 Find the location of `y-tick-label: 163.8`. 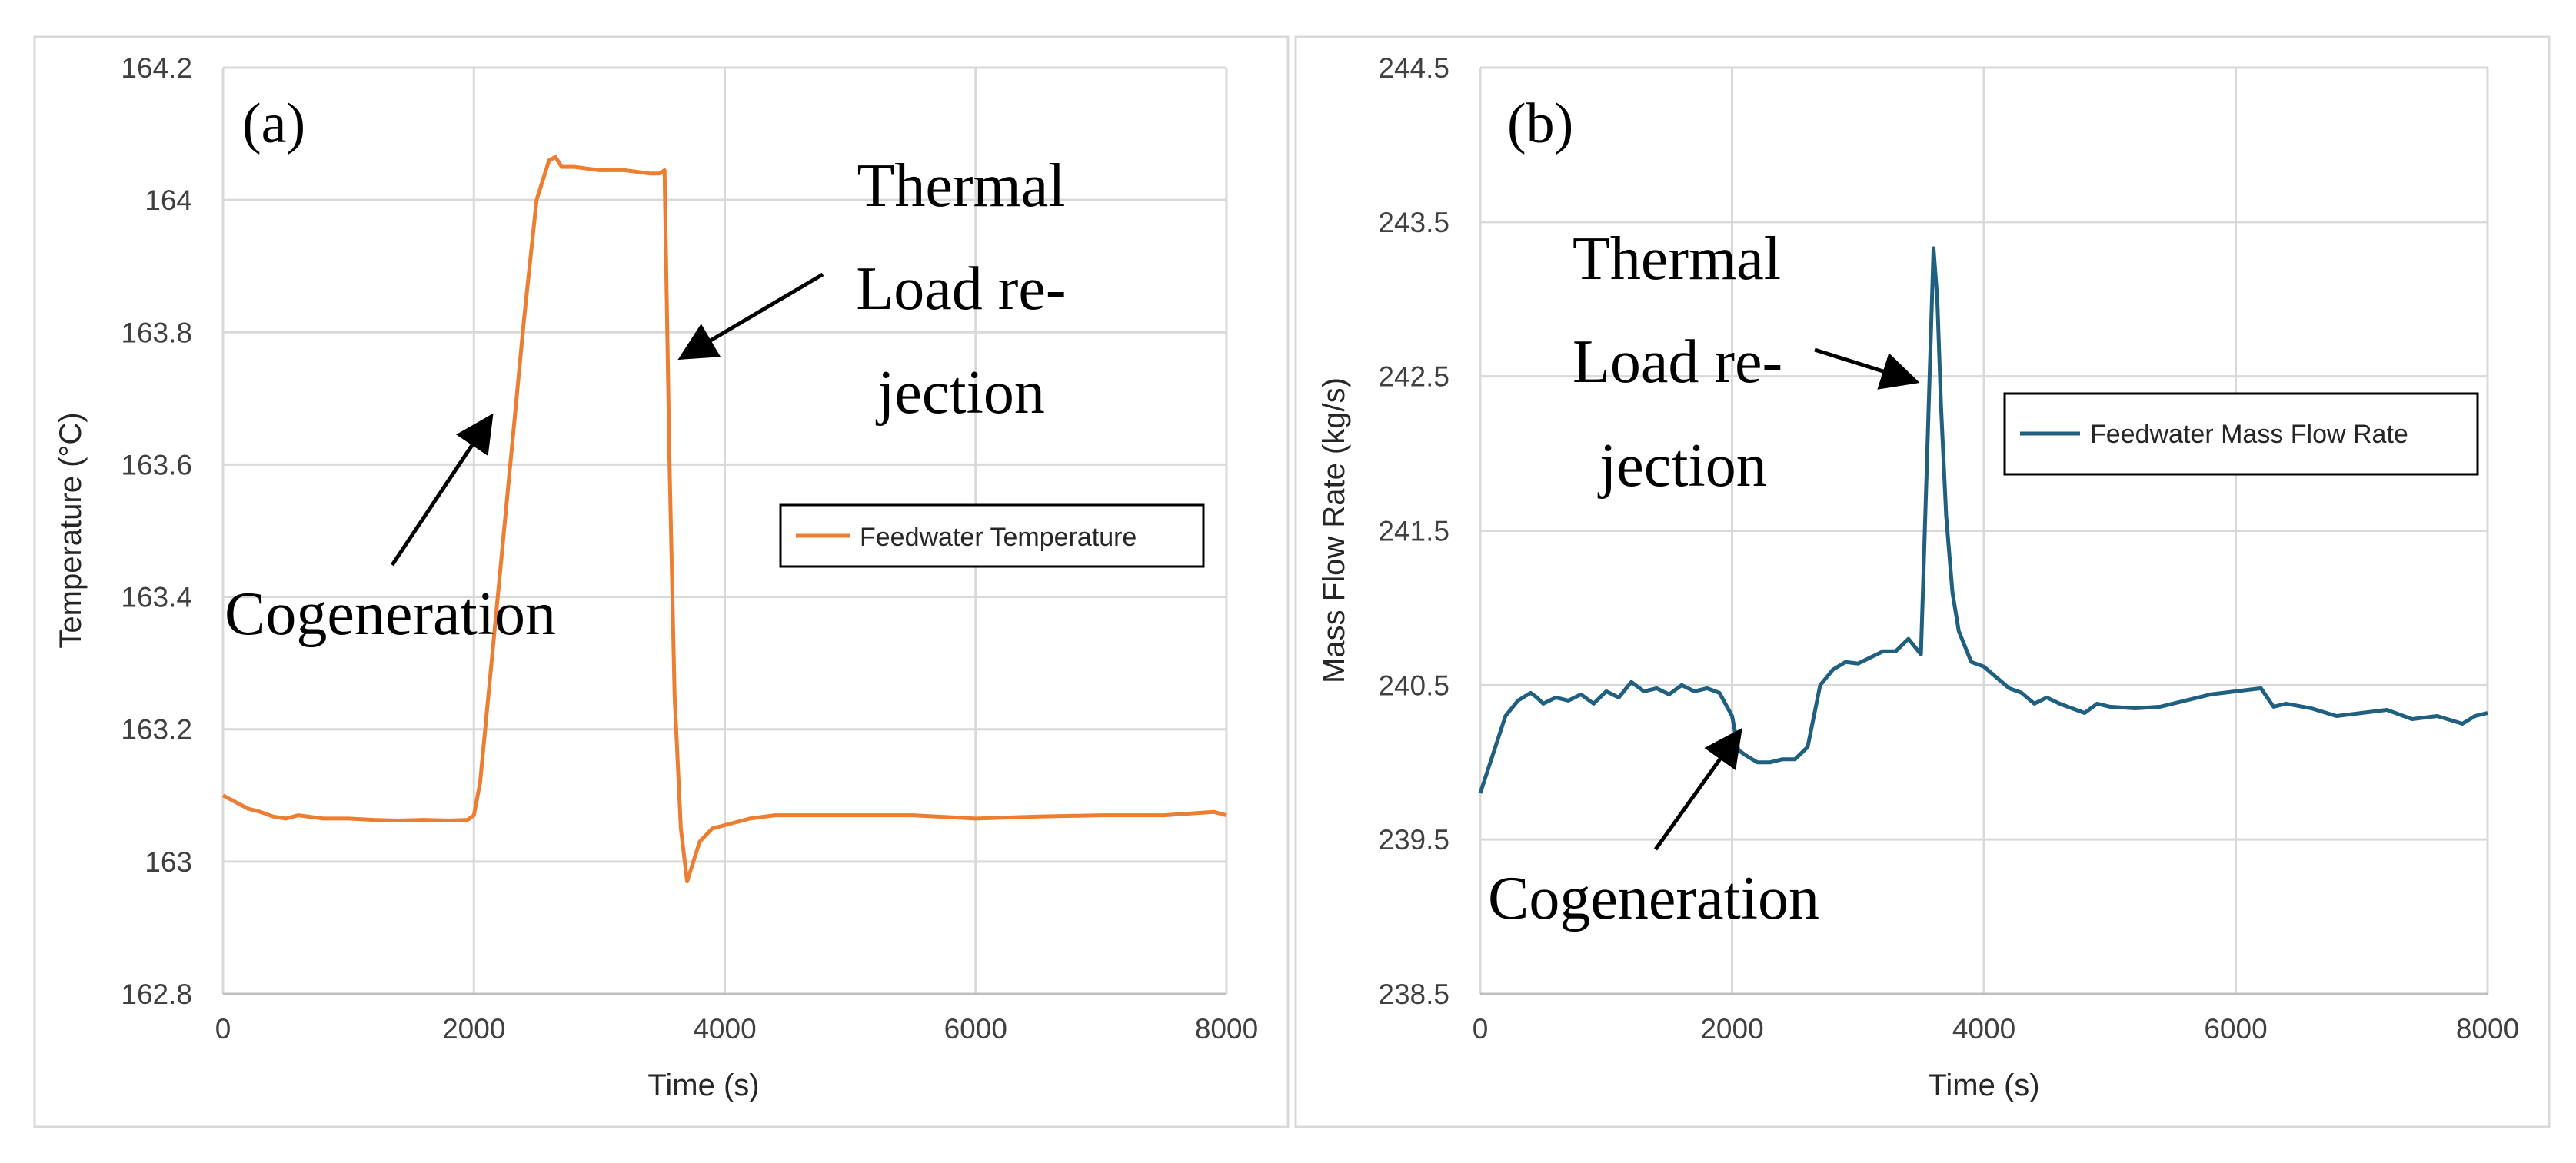

y-tick-label: 163.8 is located at coordinates (156, 332).